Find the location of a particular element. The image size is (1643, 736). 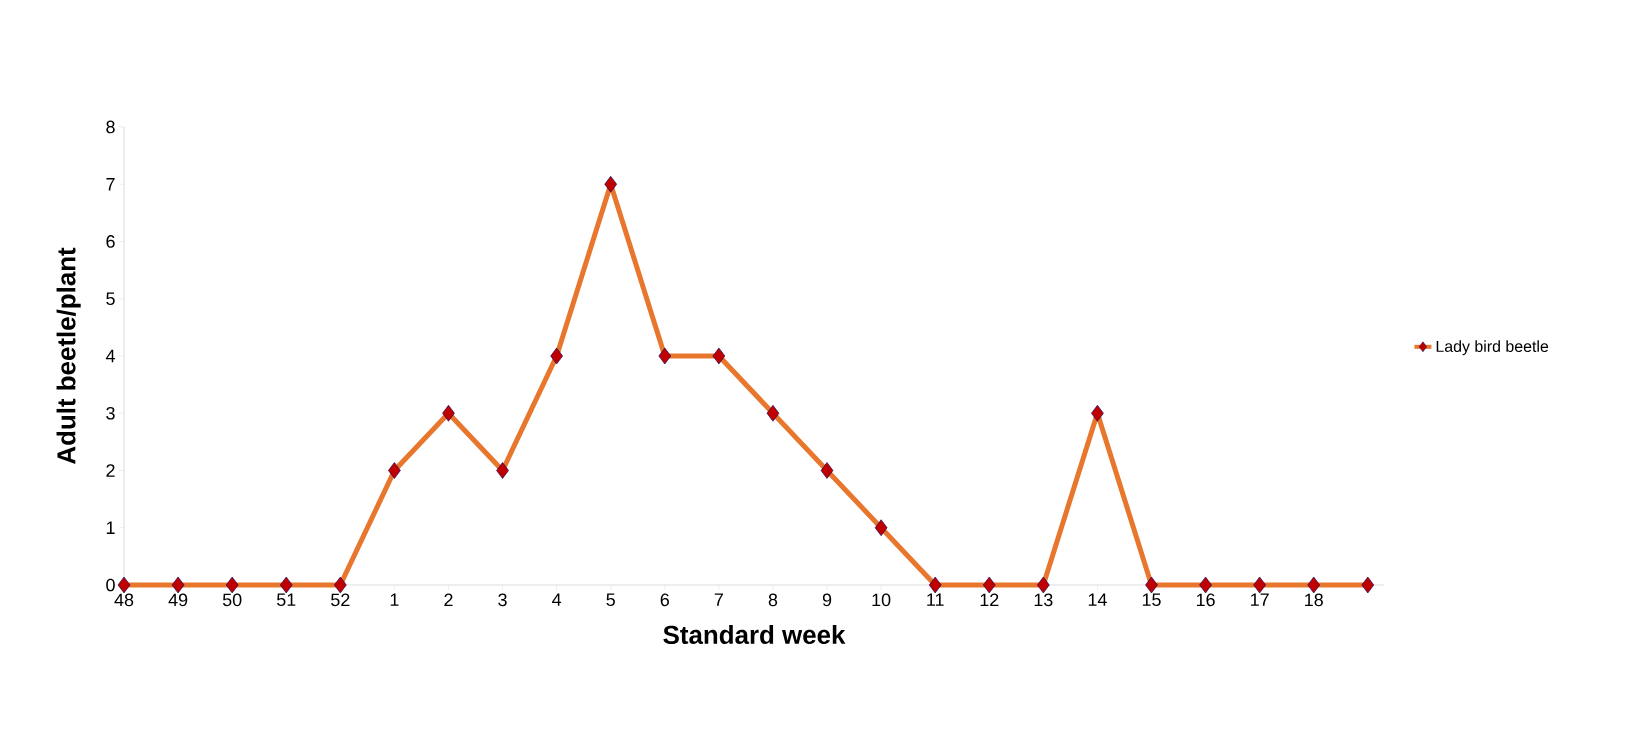

x-tick-label: 14 is located at coordinates (1097, 599).